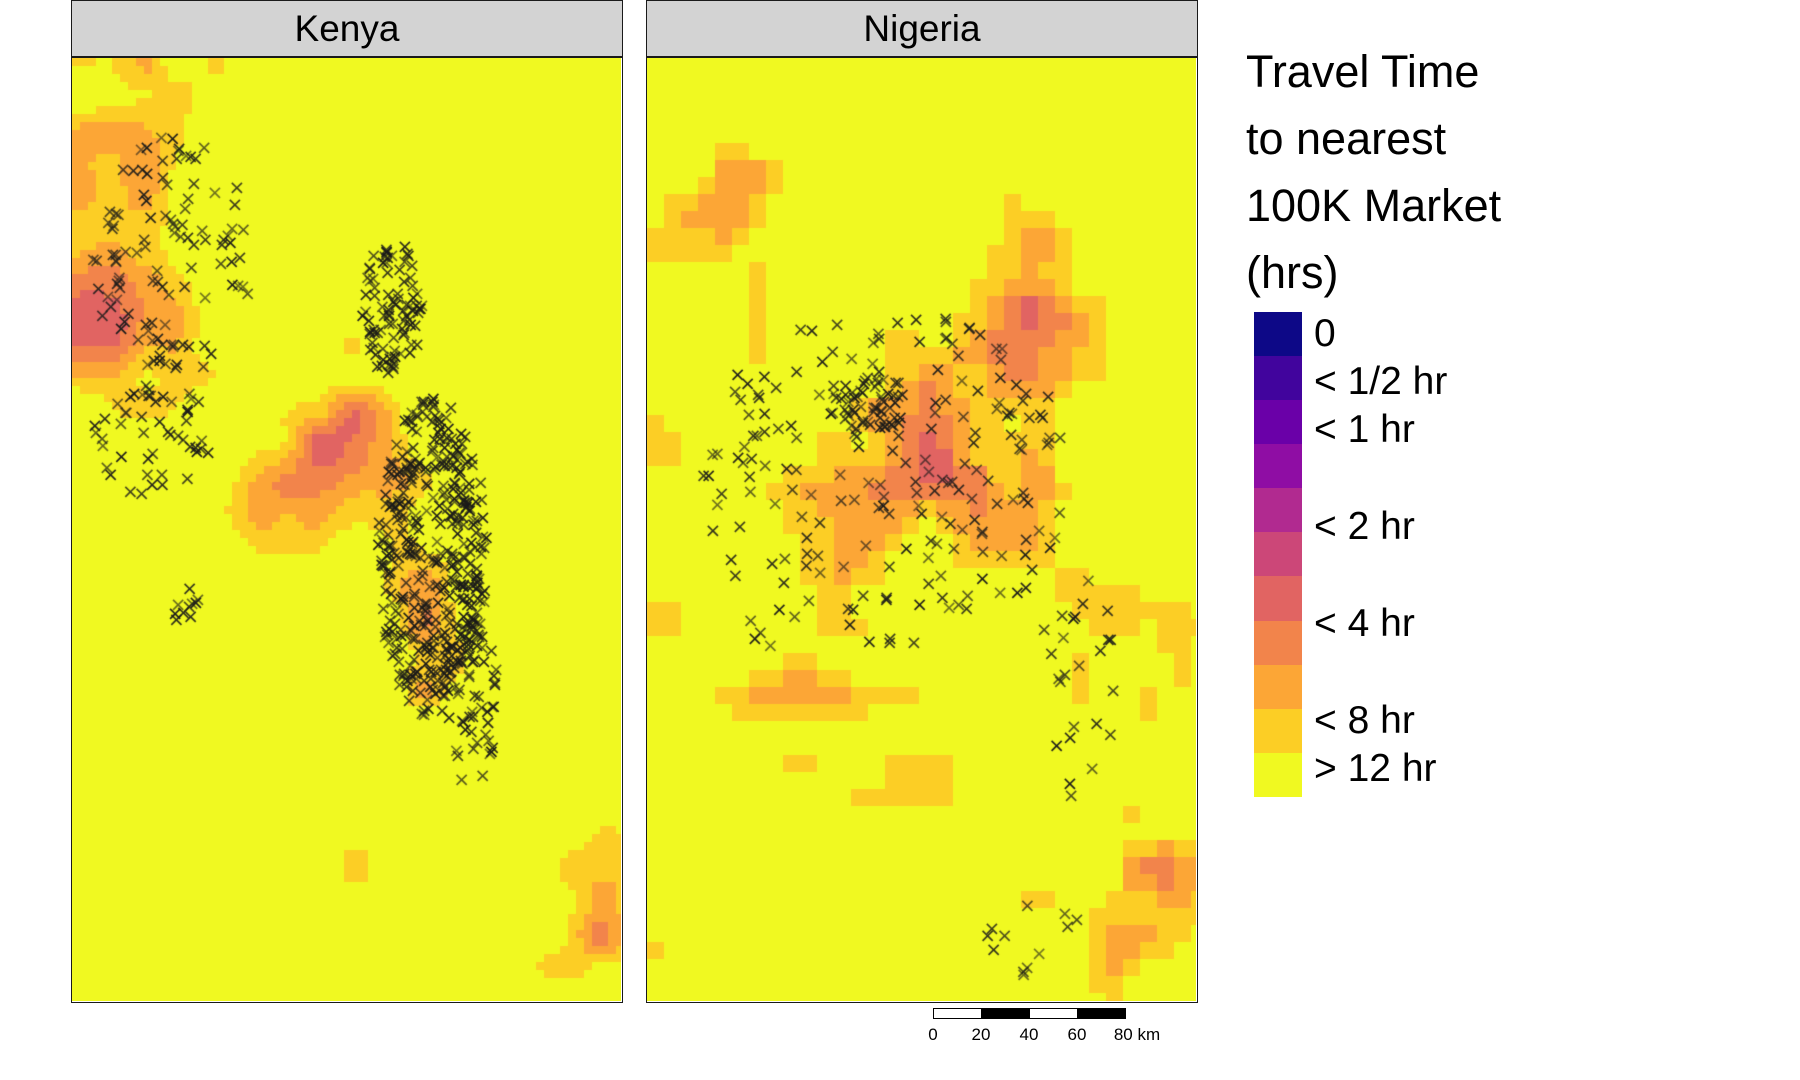 The image size is (1800, 1080). I want to click on legend-label-half-hr: < 1/2 hr, so click(1381, 381).